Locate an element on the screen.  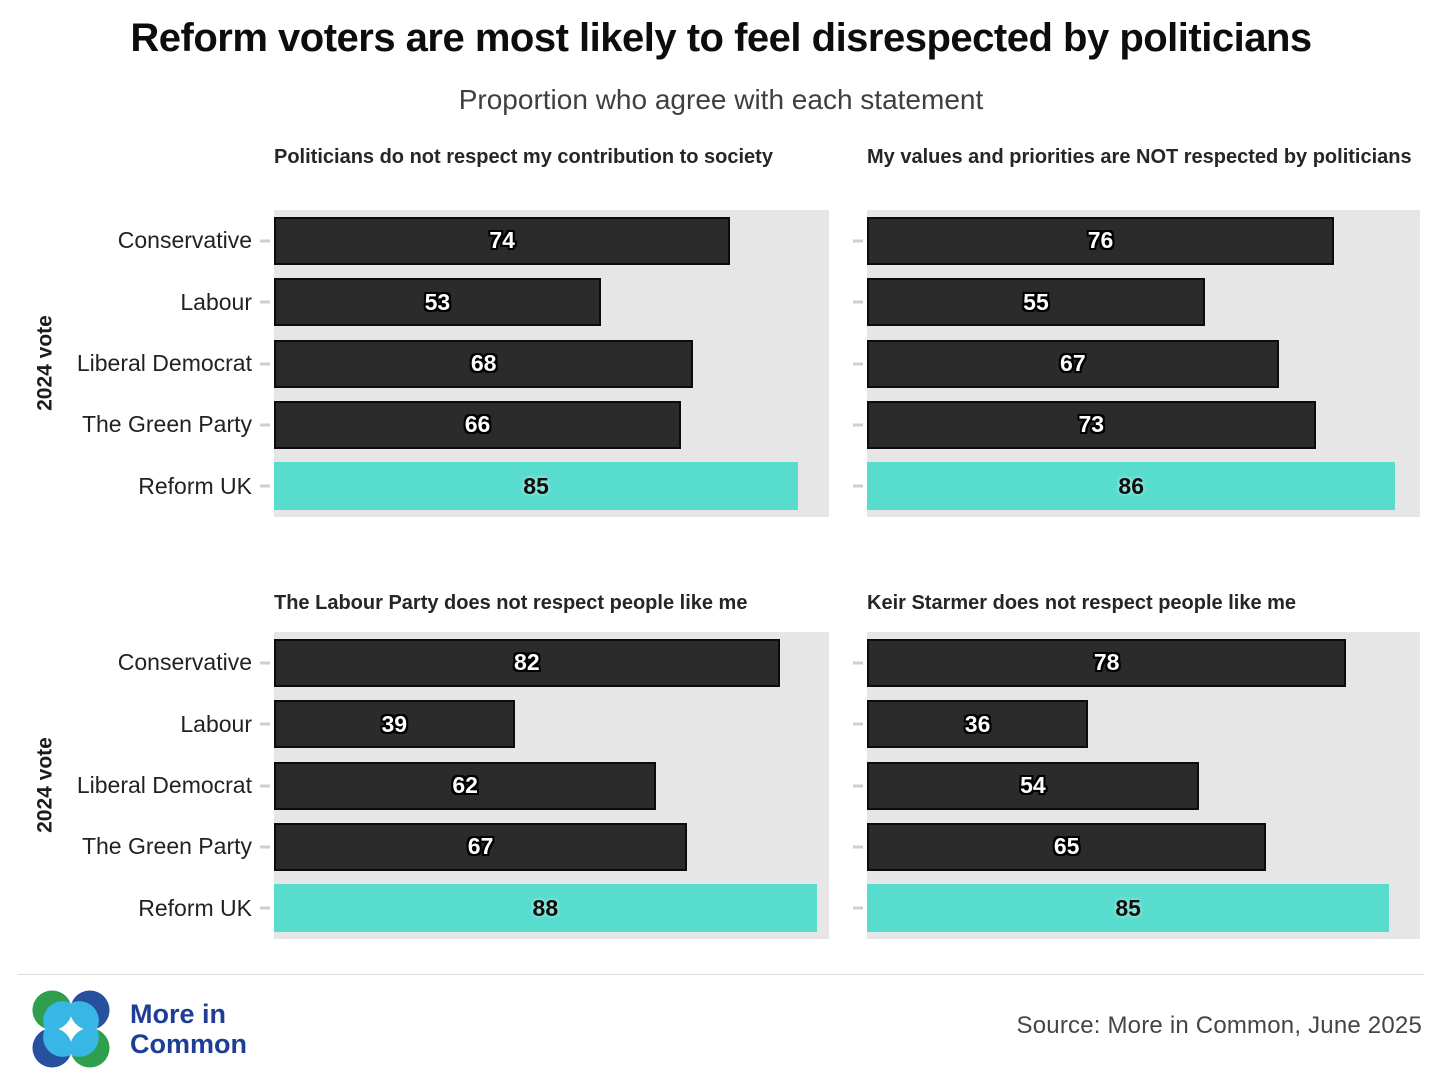
bar-row: 66 is located at coordinates (551, 424).